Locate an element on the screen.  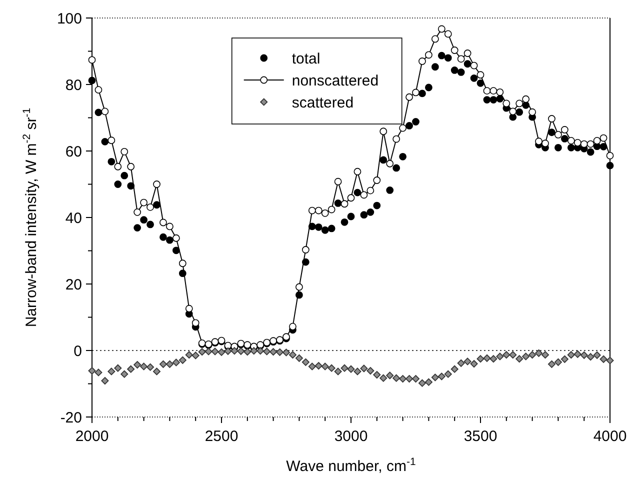
legend-label: scattered is located at coordinates (323, 103).